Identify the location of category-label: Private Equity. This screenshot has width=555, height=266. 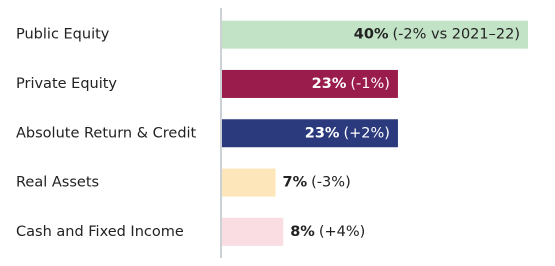
(66, 84).